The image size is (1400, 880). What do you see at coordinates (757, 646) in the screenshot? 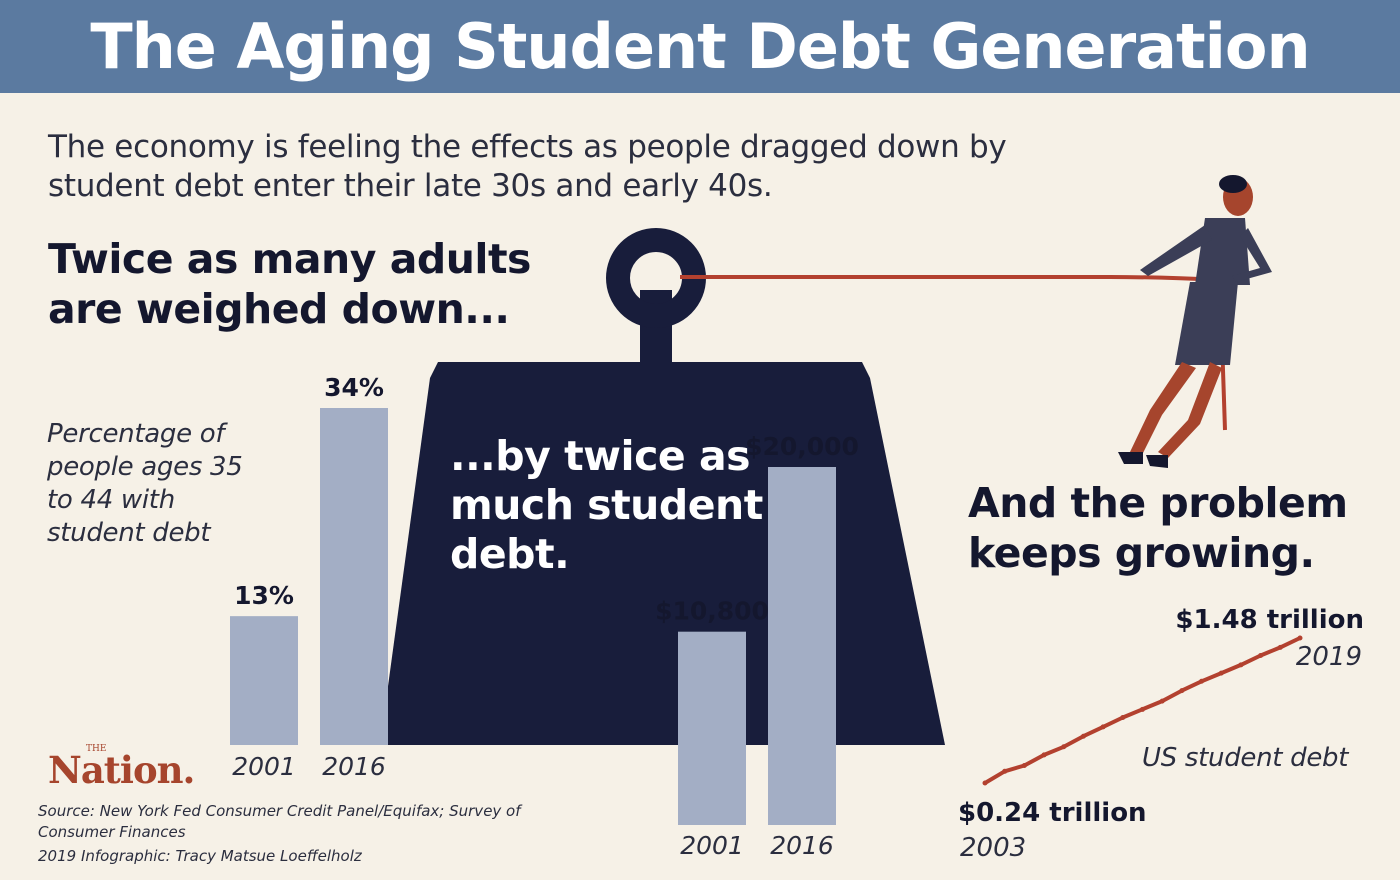
I see `debt-amount-bar-chart: $10,800 2001 $20,000 2016` at bounding box center [757, 646].